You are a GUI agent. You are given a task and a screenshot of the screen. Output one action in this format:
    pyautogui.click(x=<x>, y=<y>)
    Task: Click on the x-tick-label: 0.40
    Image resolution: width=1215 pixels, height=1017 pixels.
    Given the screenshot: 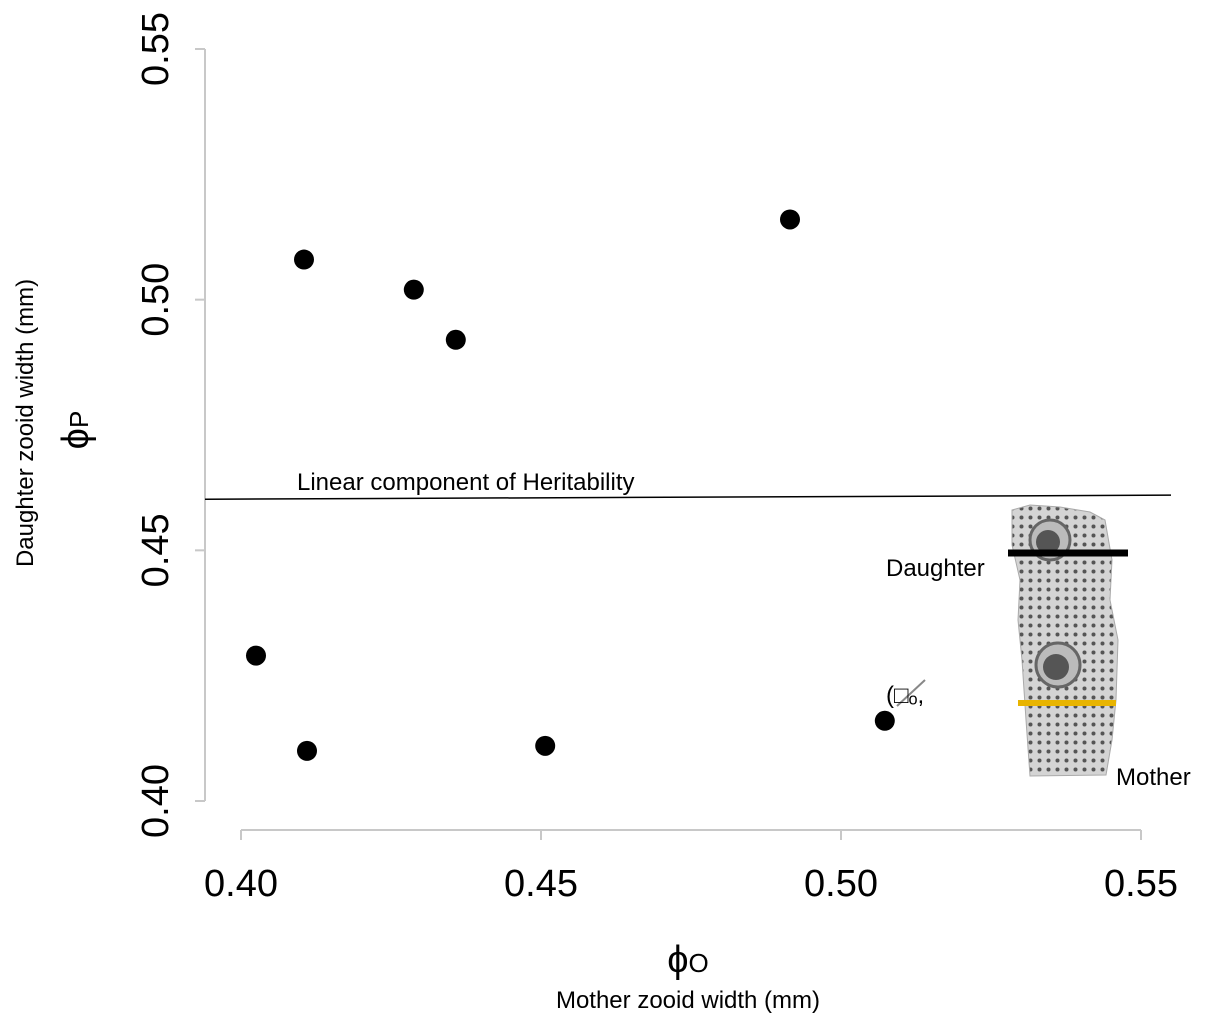 What is the action you would take?
    pyautogui.click(x=241, y=884)
    